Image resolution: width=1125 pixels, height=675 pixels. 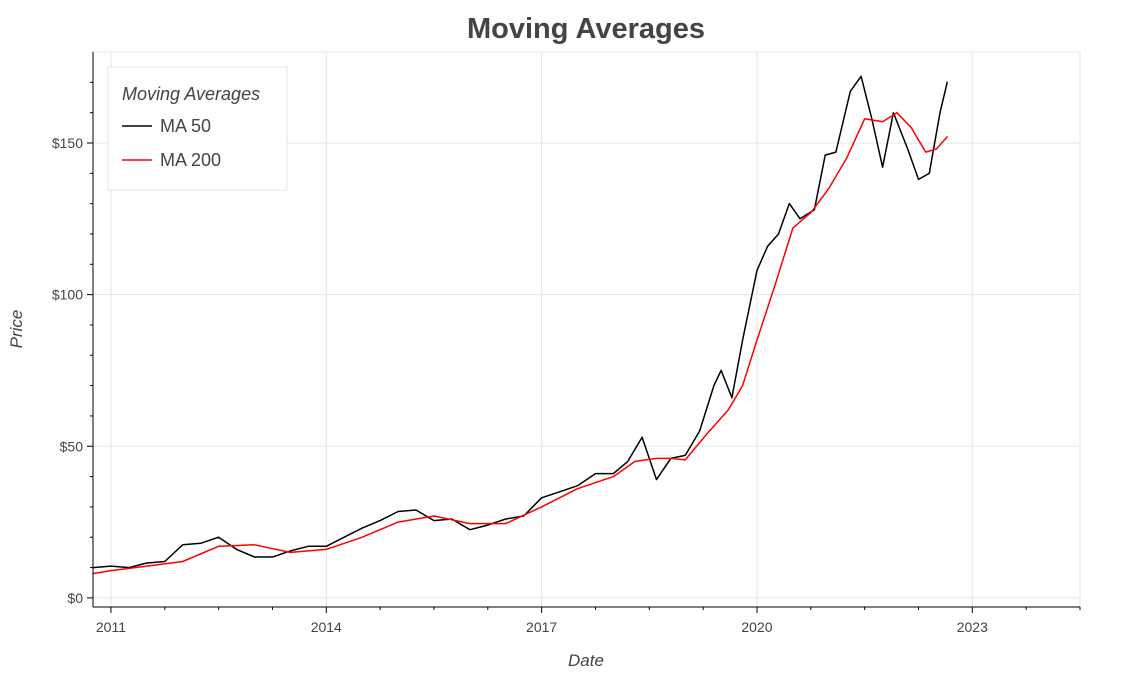 What do you see at coordinates (75, 598) in the screenshot?
I see `y-tick-label: $0` at bounding box center [75, 598].